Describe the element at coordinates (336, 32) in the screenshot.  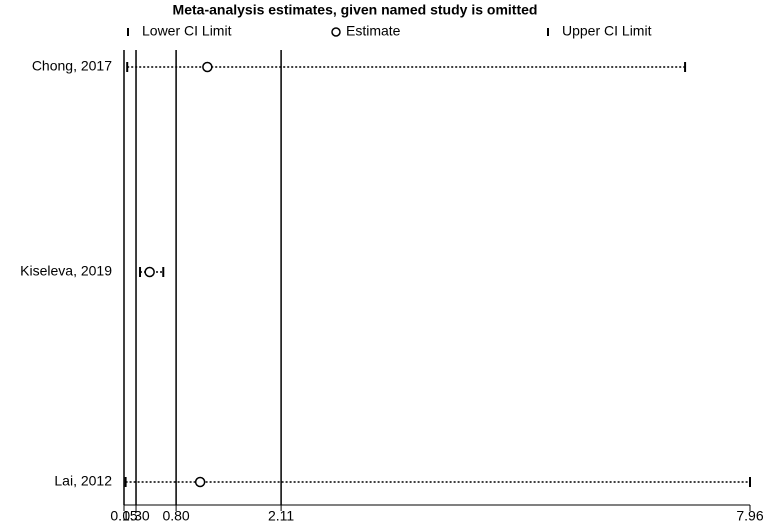
I see `legend-symbol` at that location.